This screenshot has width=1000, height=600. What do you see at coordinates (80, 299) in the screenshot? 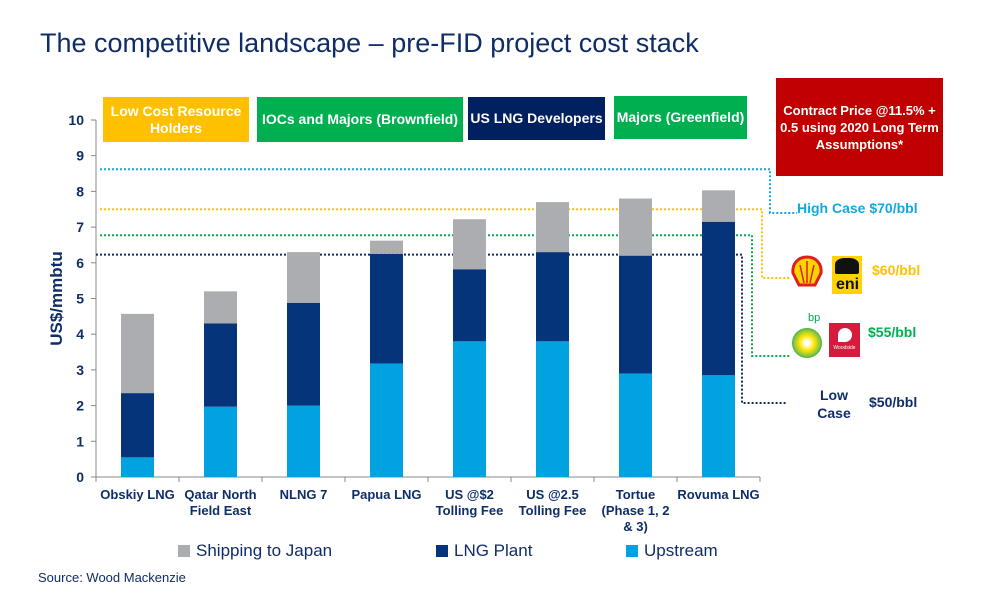
I see `y-tick-label: 5` at bounding box center [80, 299].